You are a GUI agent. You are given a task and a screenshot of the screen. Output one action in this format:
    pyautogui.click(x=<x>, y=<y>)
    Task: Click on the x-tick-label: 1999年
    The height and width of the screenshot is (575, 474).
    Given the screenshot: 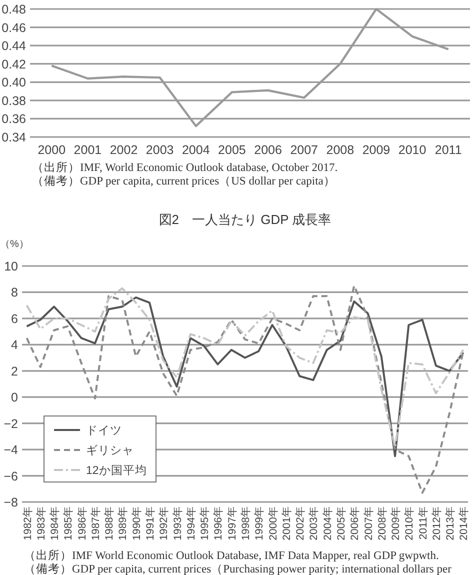 What is the action you would take?
    pyautogui.click(x=260, y=523)
    